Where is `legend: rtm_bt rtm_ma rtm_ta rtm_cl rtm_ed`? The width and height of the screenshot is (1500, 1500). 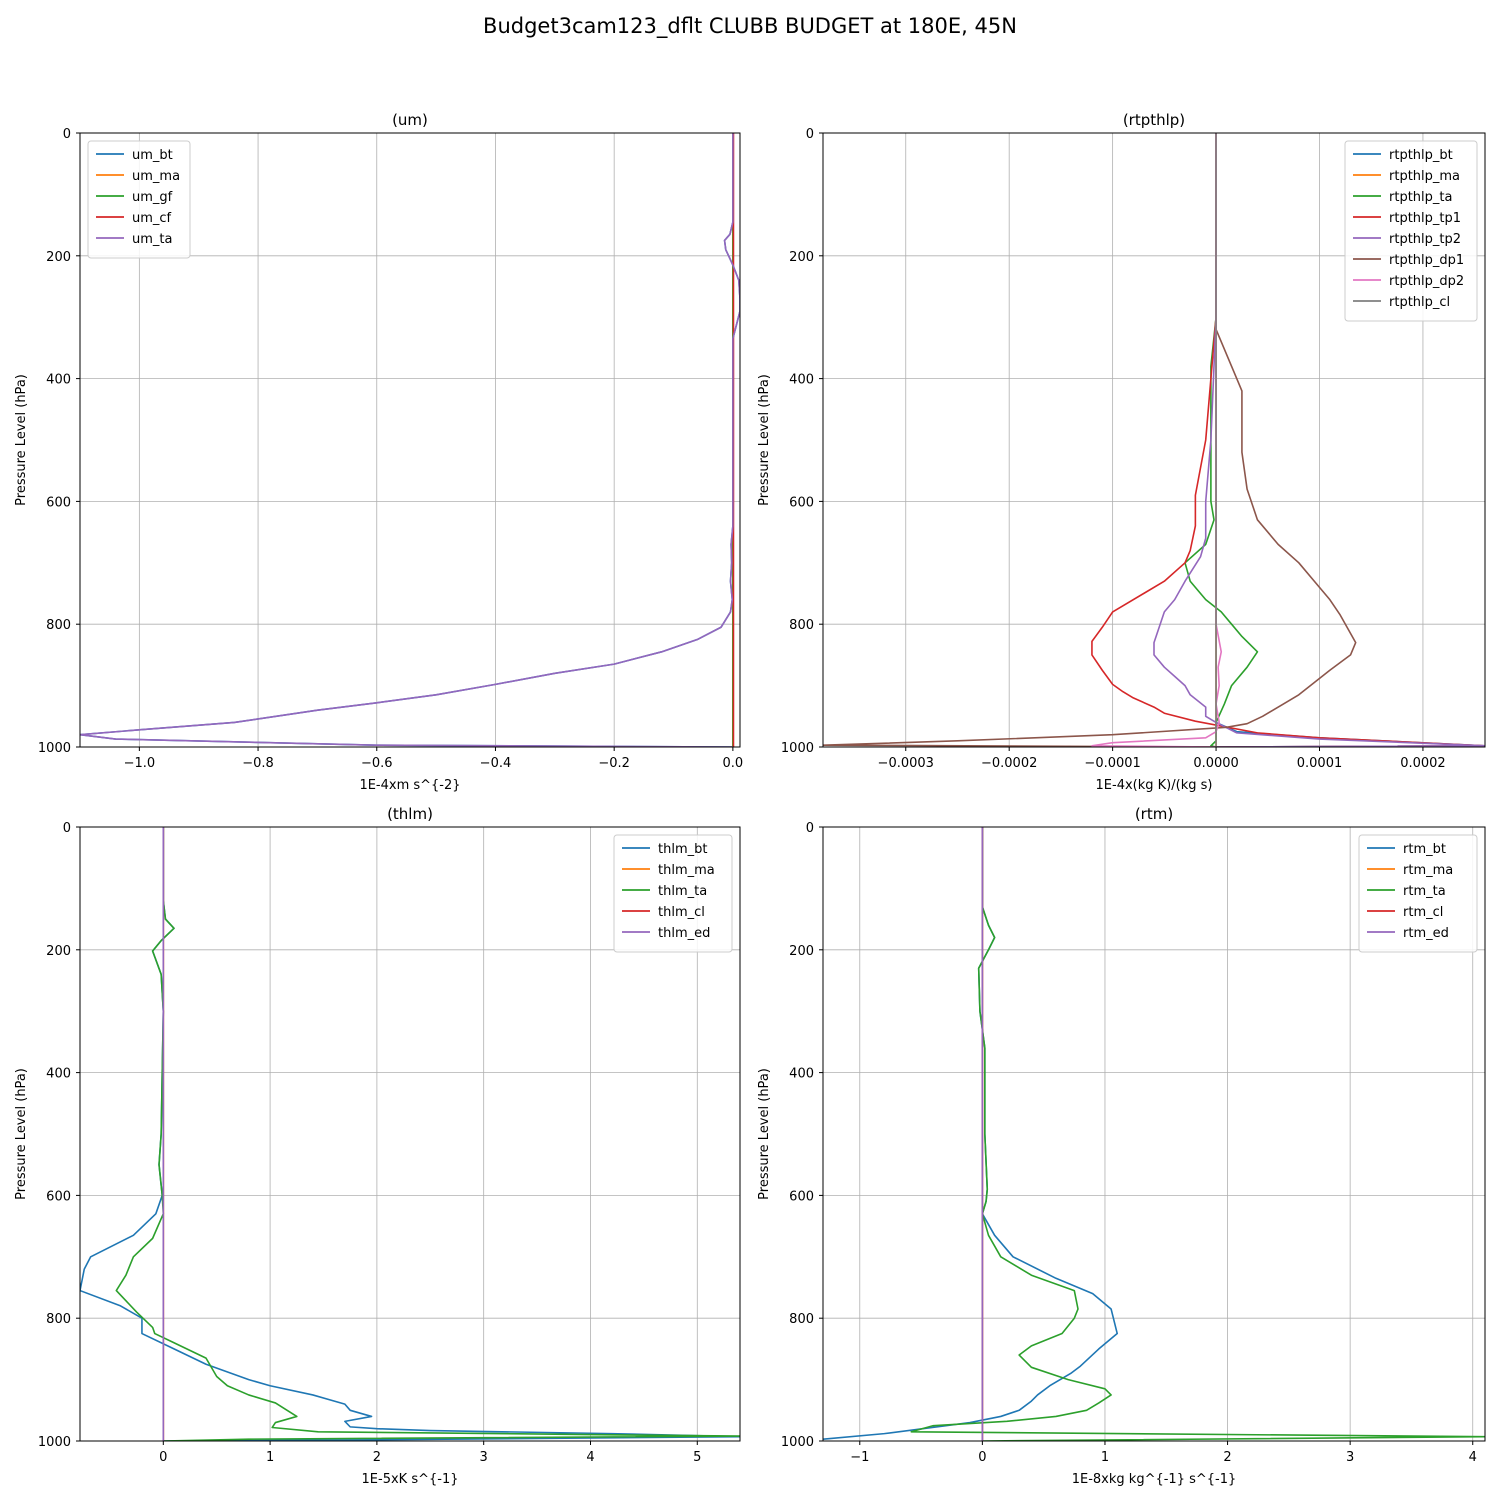 legend: rtm_bt rtm_ma rtm_ta rtm_cl rtm_ed is located at coordinates (1418, 893).